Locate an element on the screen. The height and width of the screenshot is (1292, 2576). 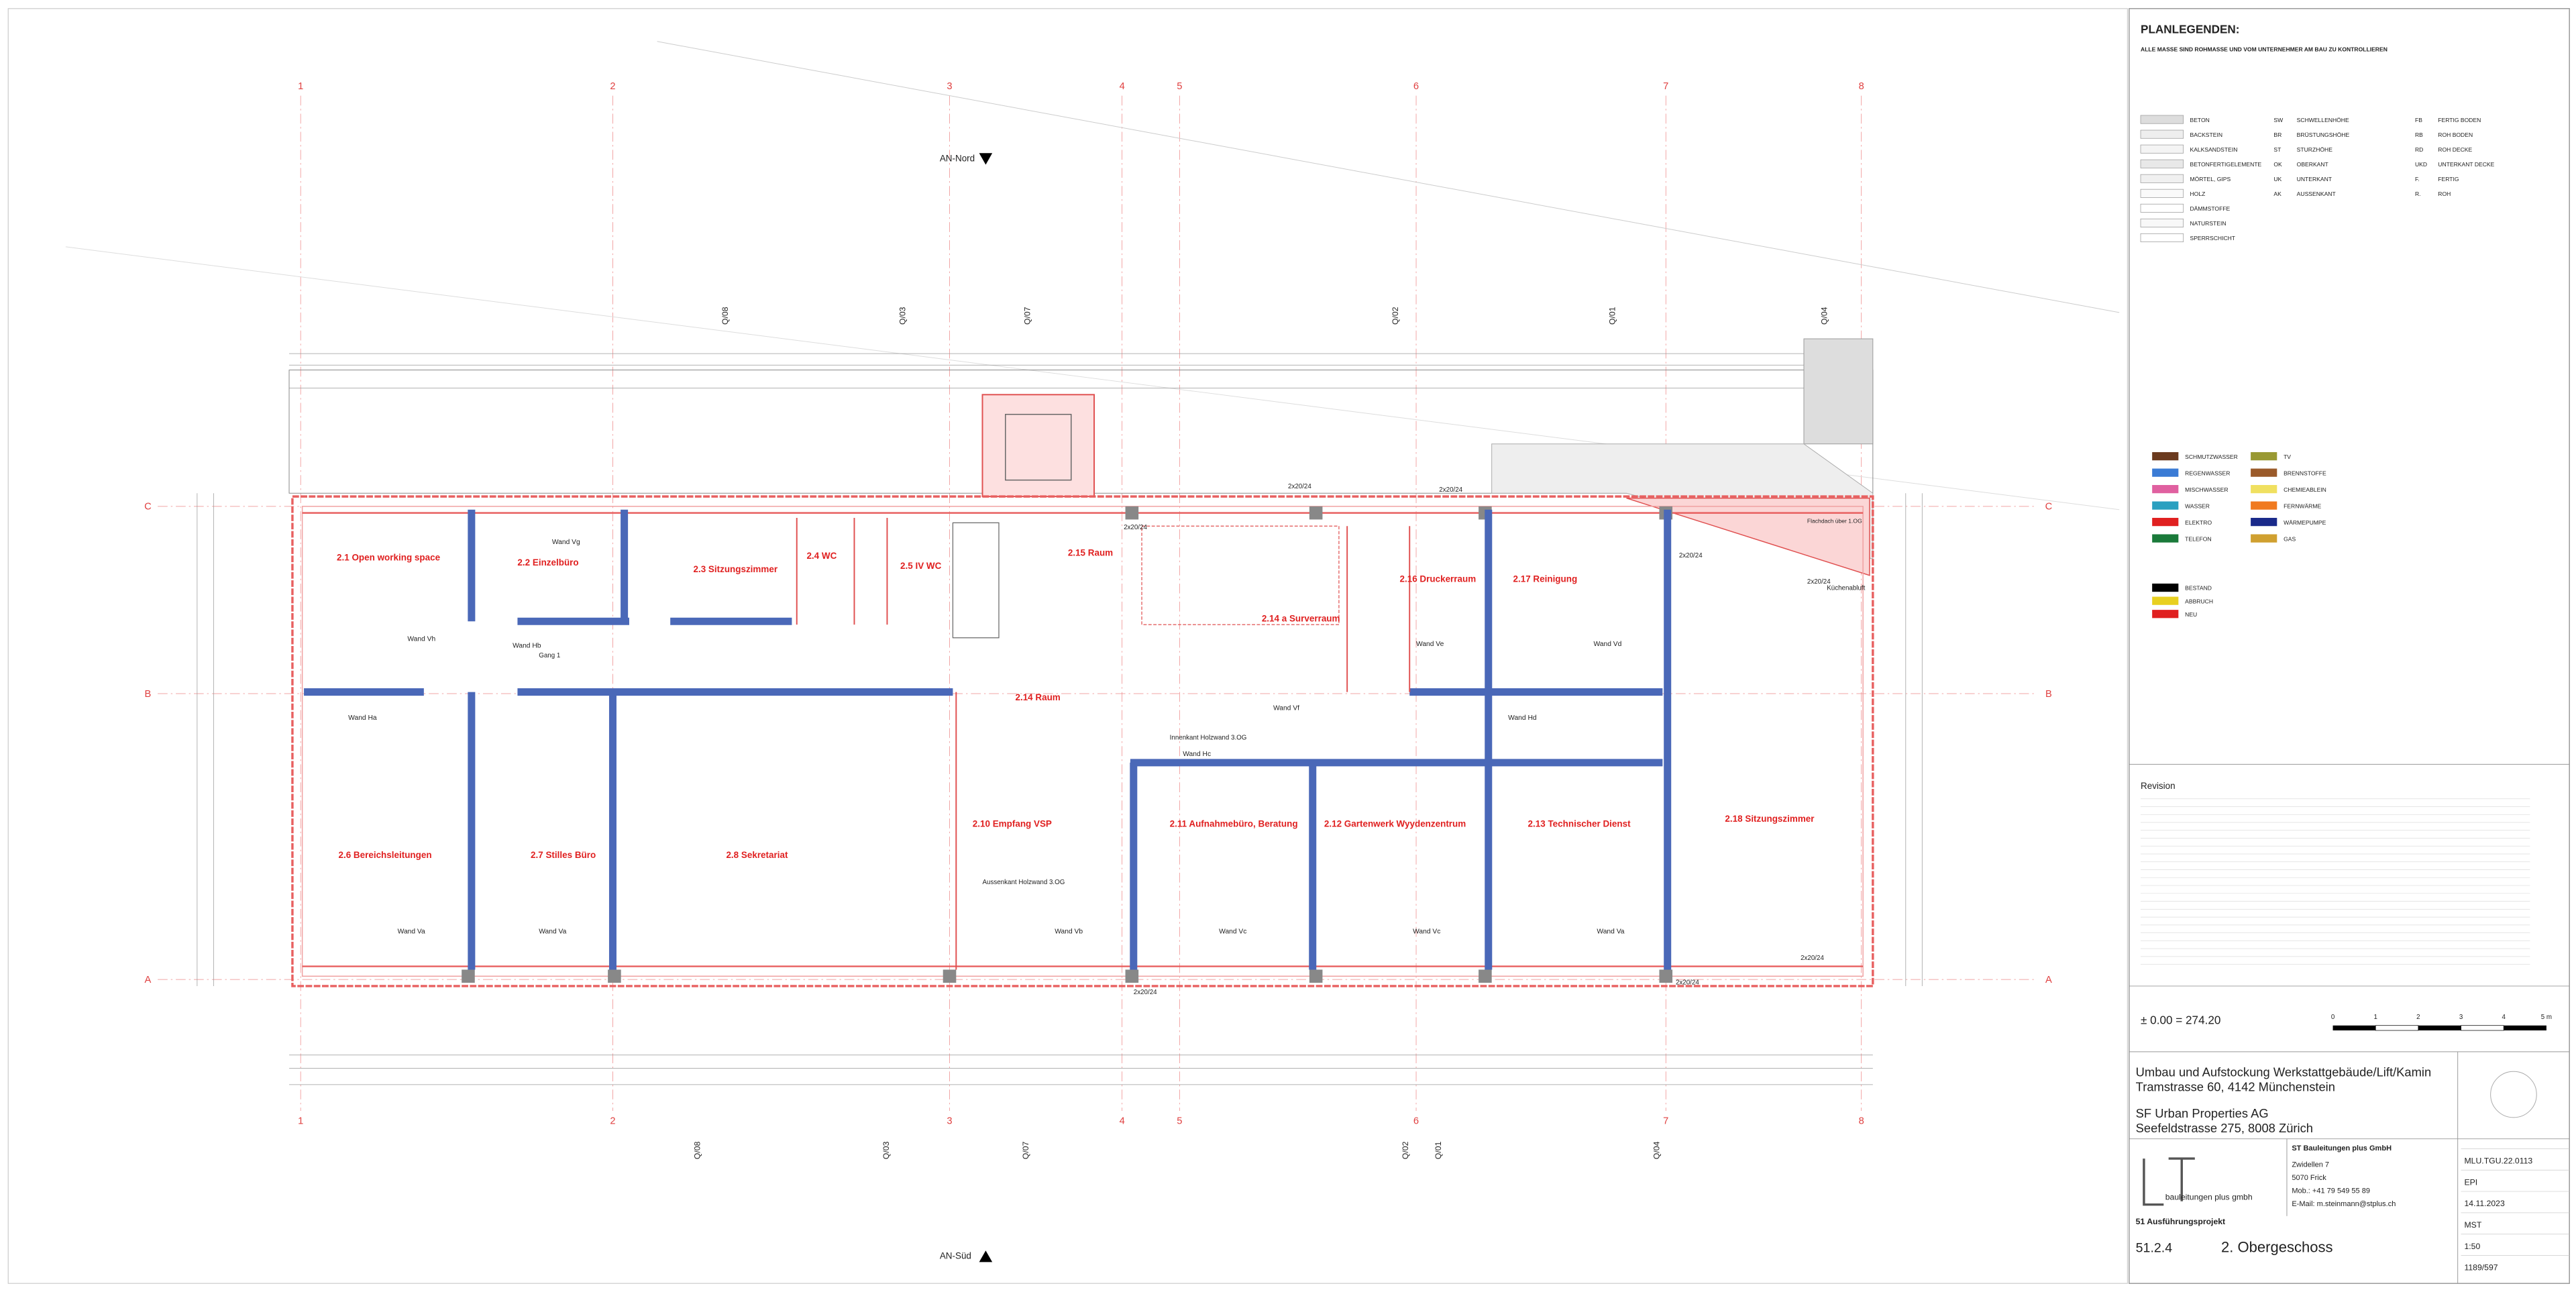
legend-item: TV is located at coordinates (2287, 456).